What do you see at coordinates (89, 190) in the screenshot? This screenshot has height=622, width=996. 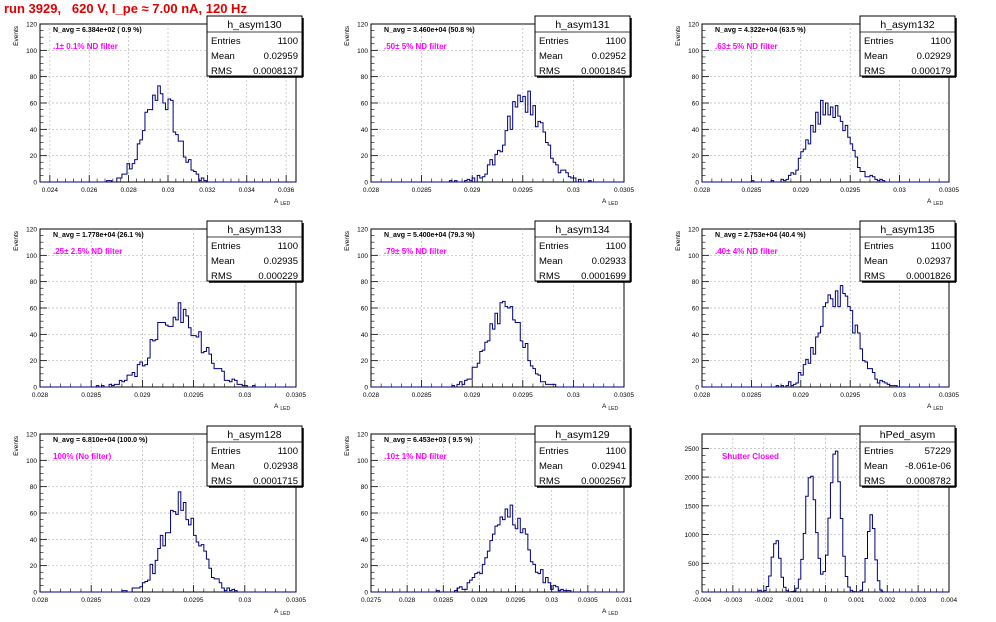 I see `x-tick-label: 0.026` at bounding box center [89, 190].